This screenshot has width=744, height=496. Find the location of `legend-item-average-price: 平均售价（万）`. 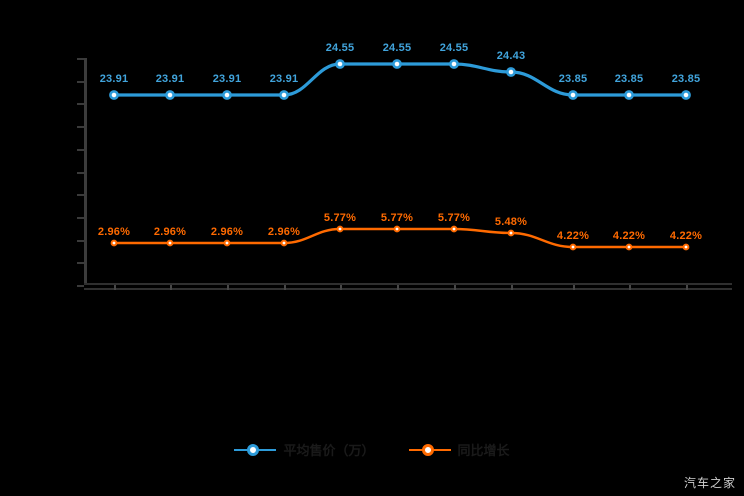

legend-item-average-price: 平均售价（万） is located at coordinates (304, 449).